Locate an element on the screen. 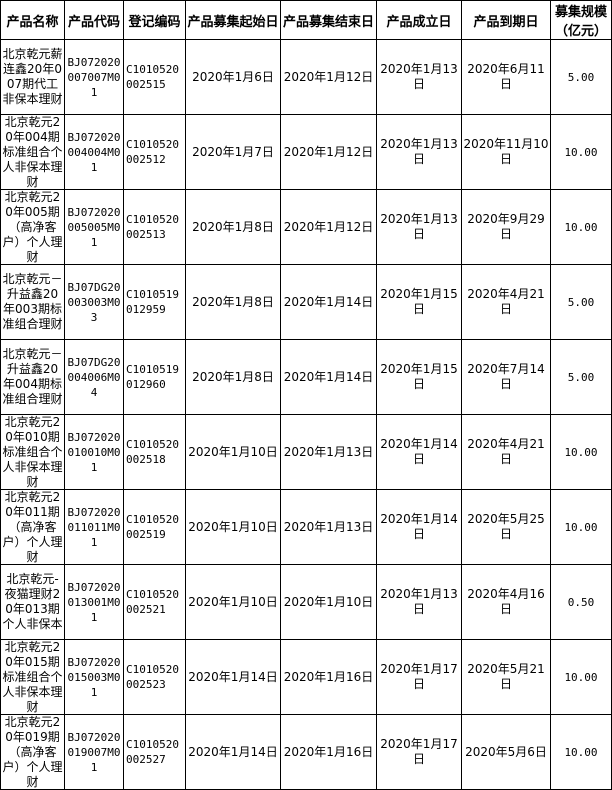  cell-maturity: 2020年4月16日 is located at coordinates (506, 602).